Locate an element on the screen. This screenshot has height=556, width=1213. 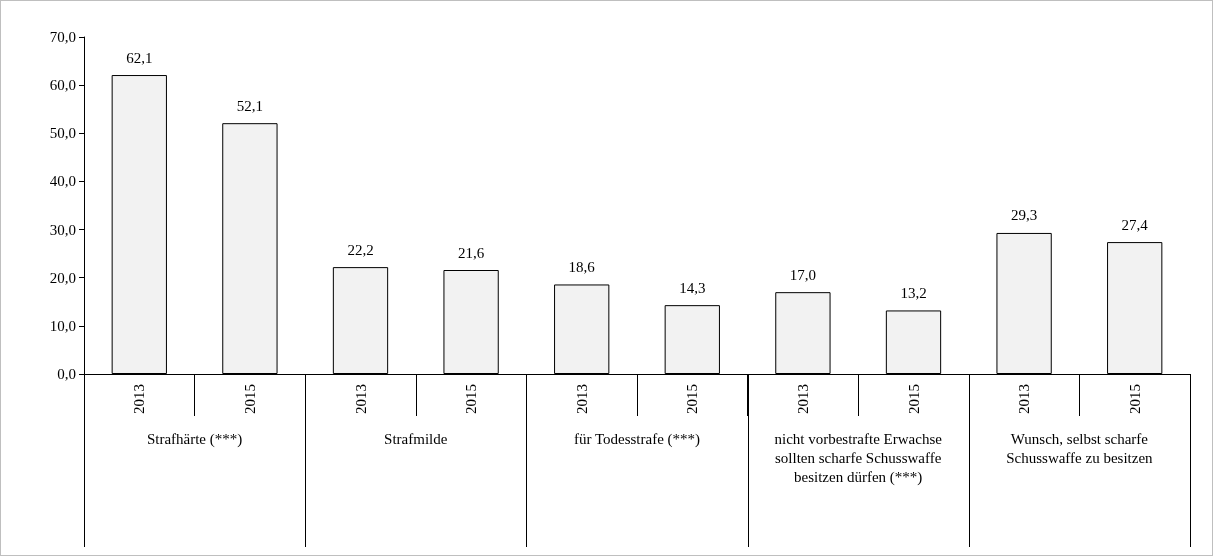
data-label: 17,0 is located at coordinates (803, 274).